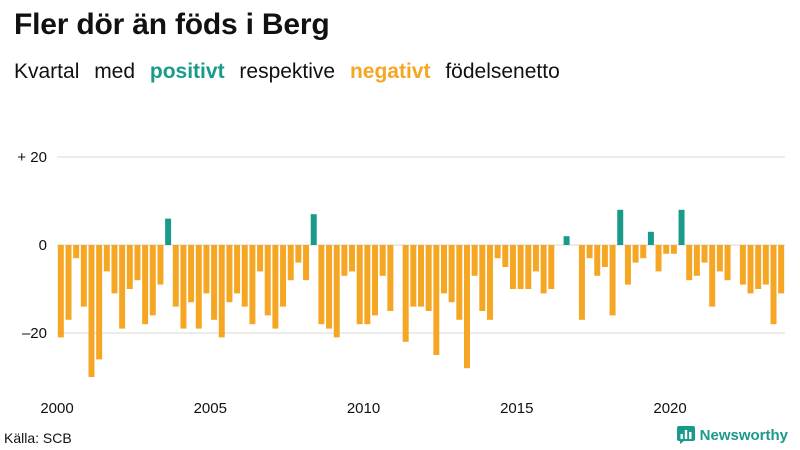 The width and height of the screenshot is (800, 450). I want to click on x-tick-label: 2020, so click(669, 408).